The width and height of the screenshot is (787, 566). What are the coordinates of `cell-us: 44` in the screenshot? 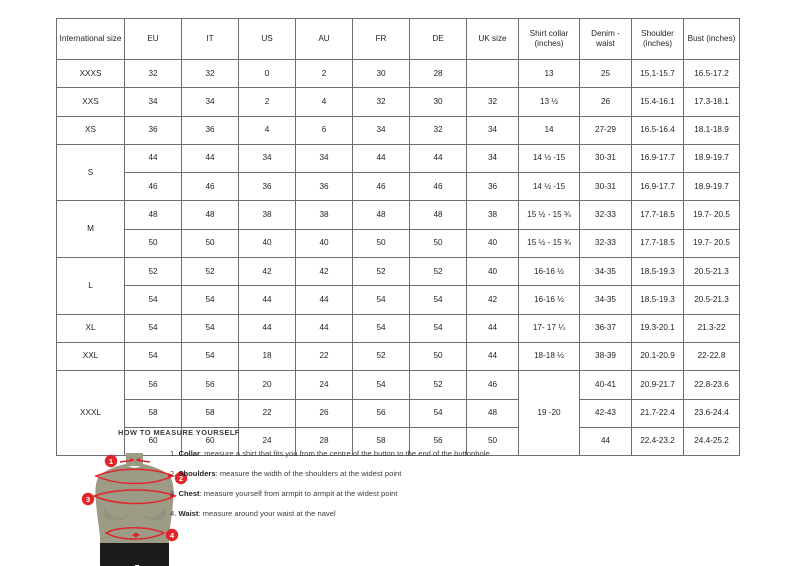 It's located at (267, 328).